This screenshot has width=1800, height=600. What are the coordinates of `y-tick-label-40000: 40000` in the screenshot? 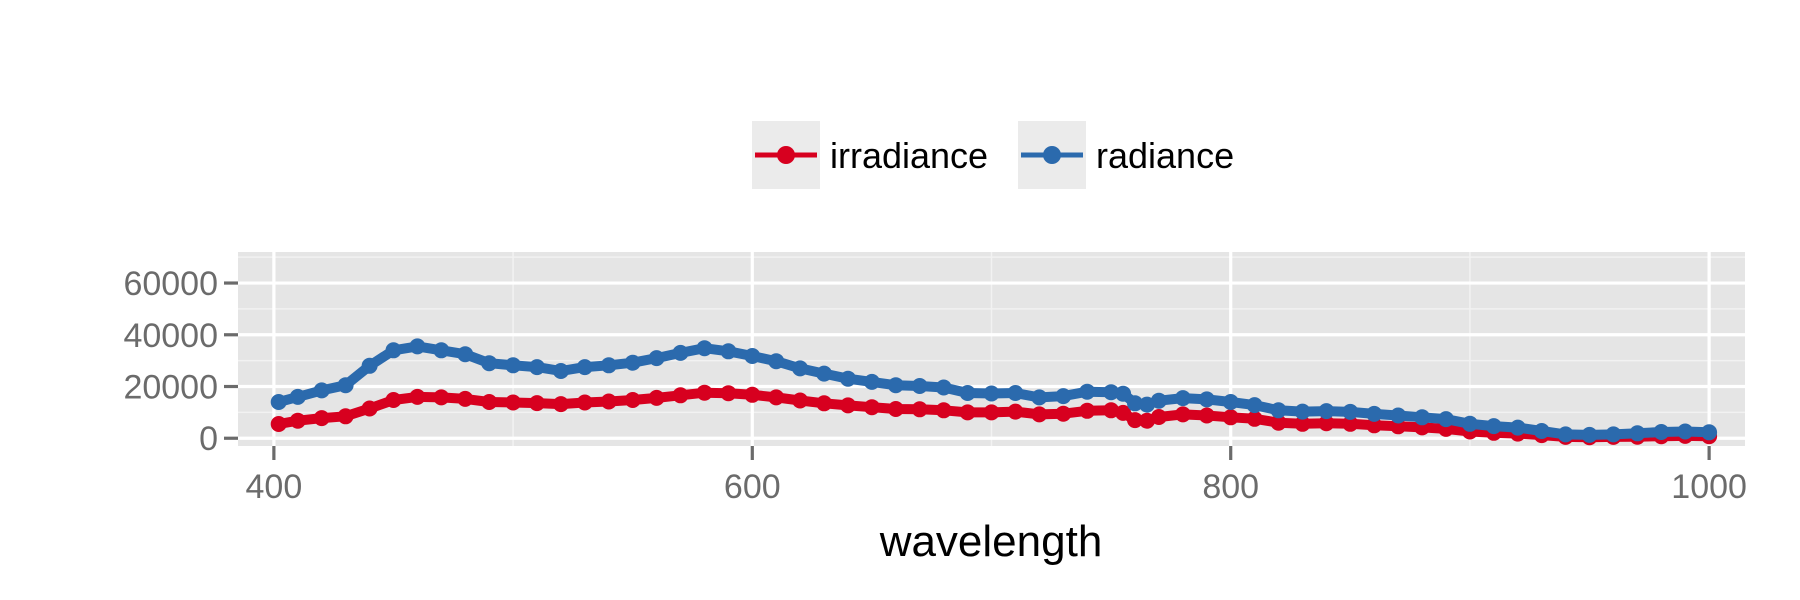 It's located at (170, 336).